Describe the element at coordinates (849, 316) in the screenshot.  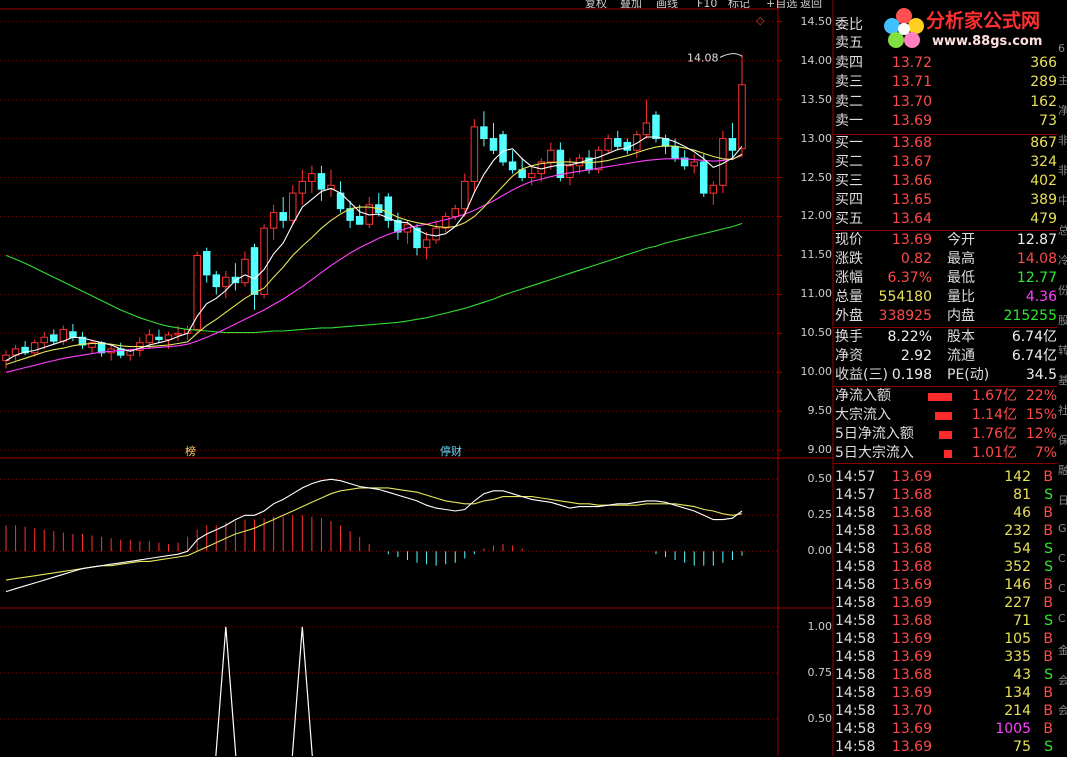
I see `stat-label: 外盘` at that location.